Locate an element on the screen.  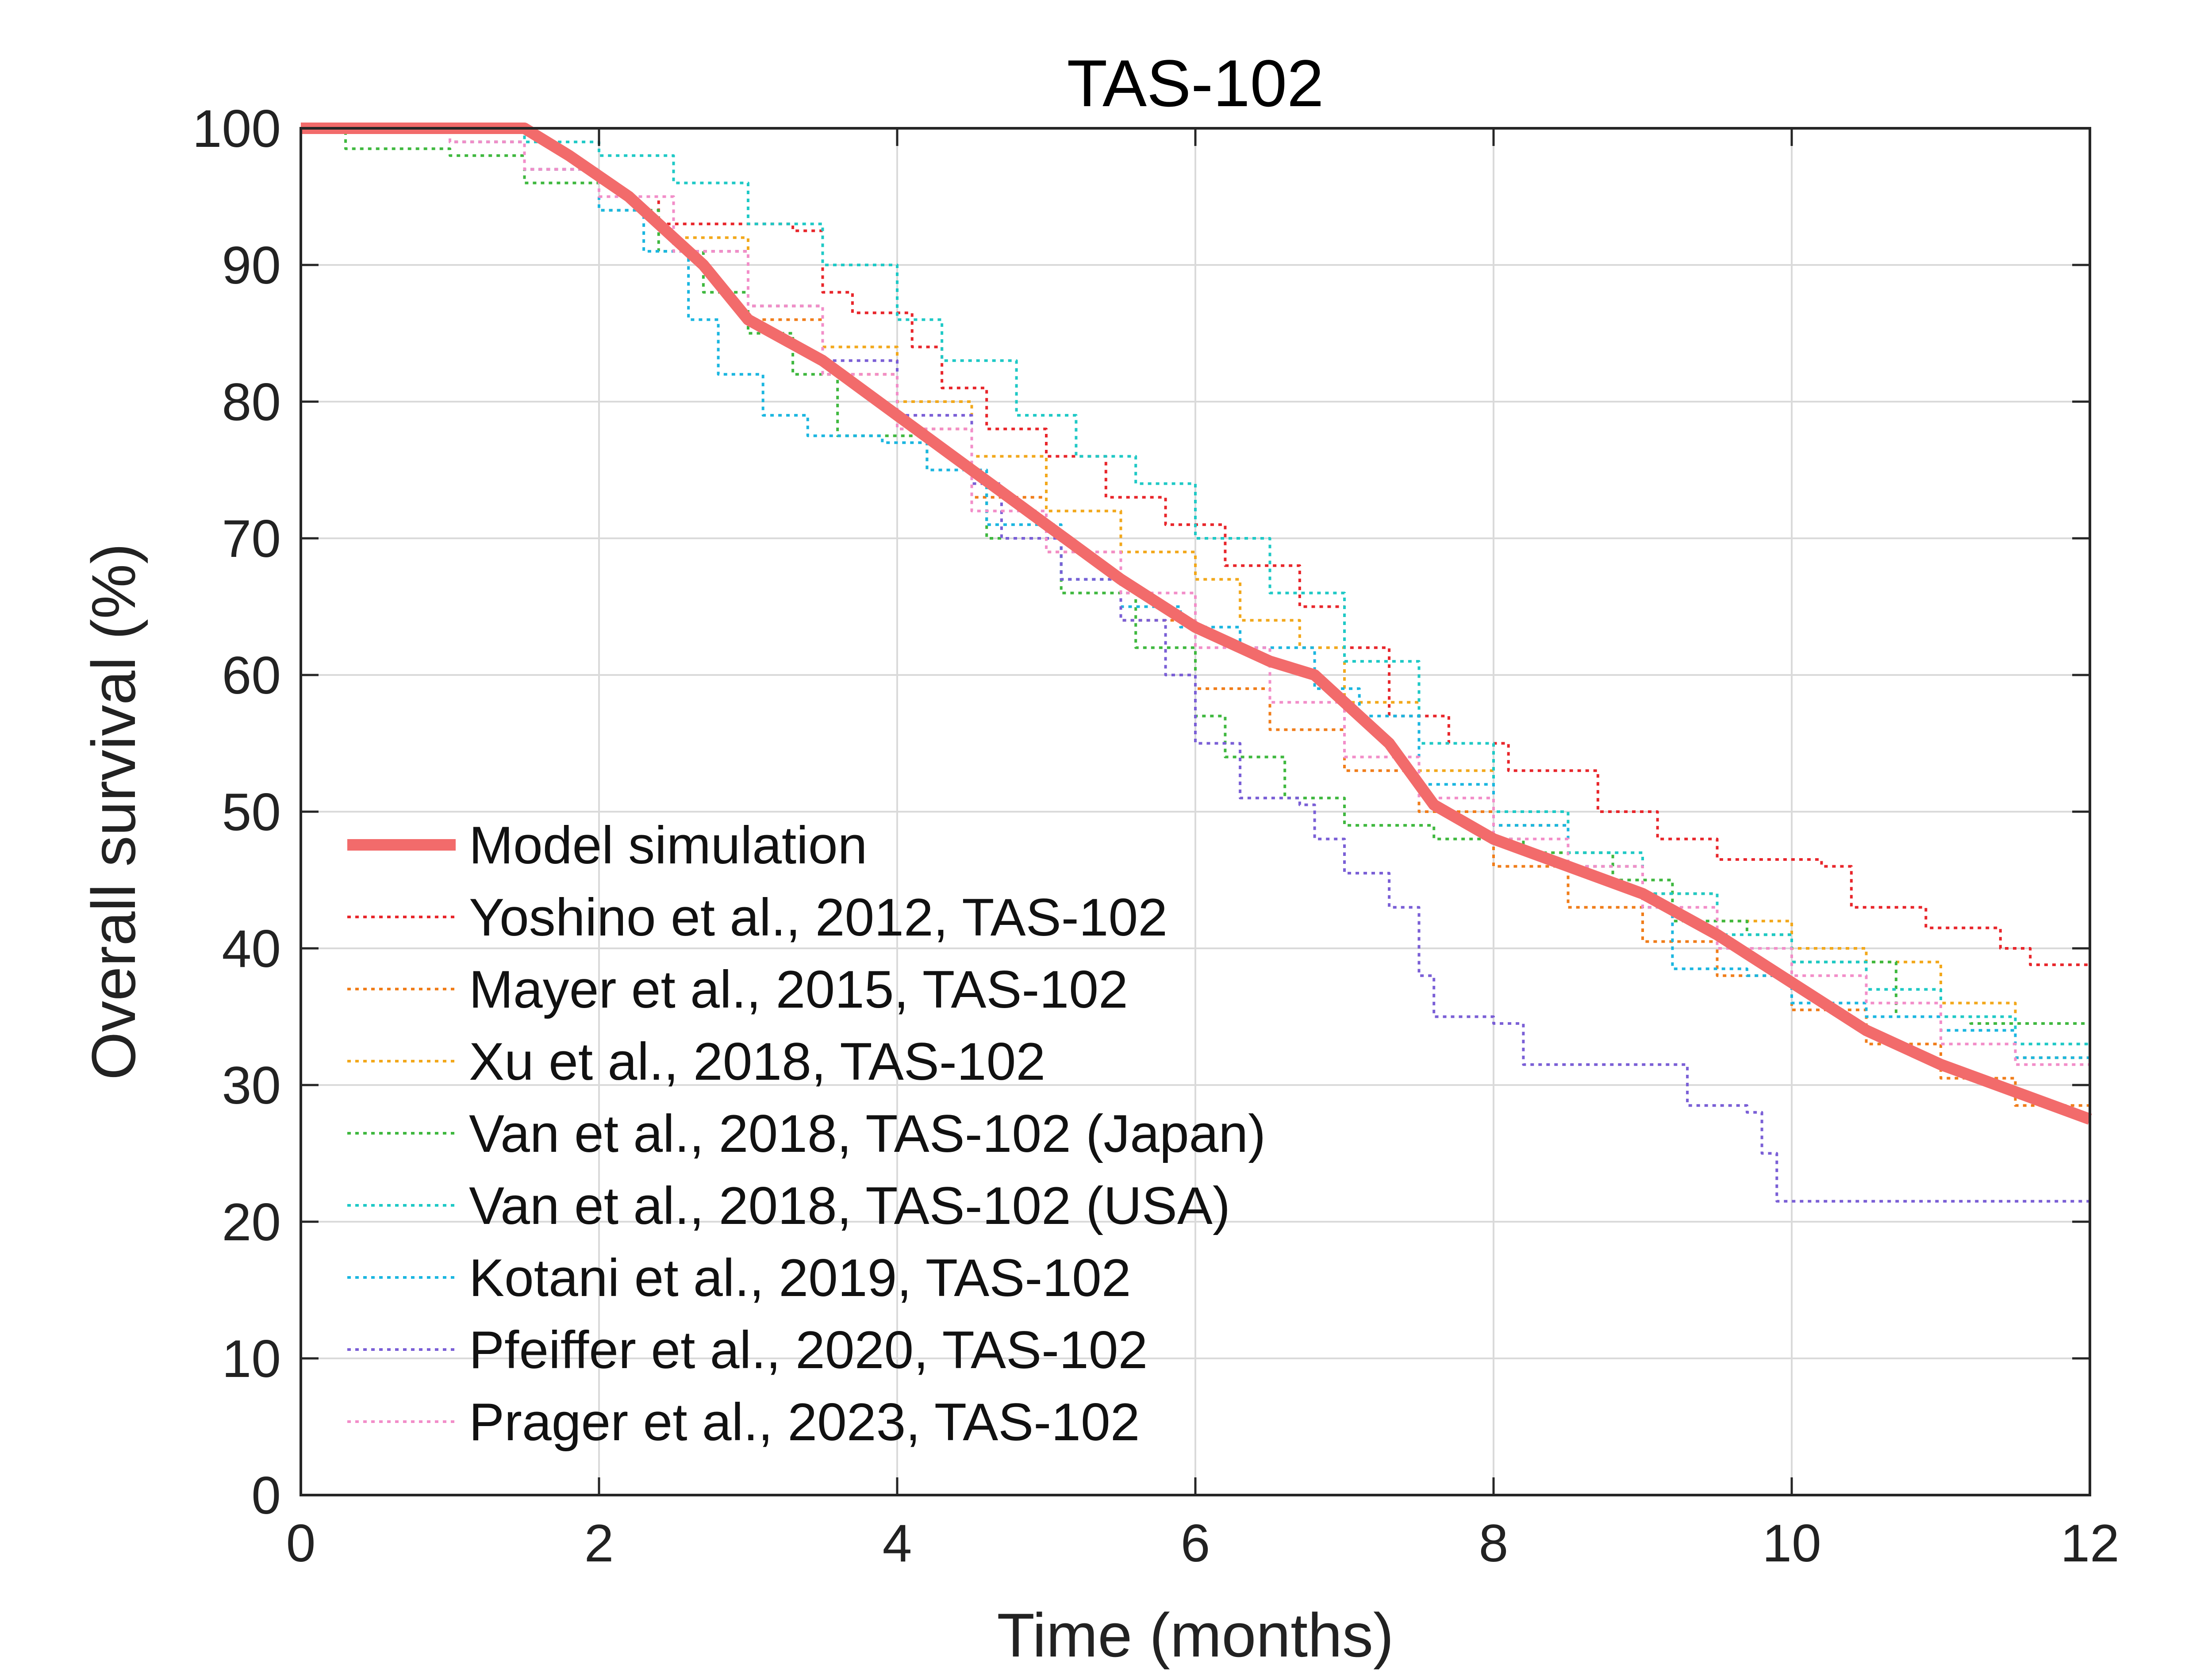
x-tick-label: 0 is located at coordinates (301, 1543).